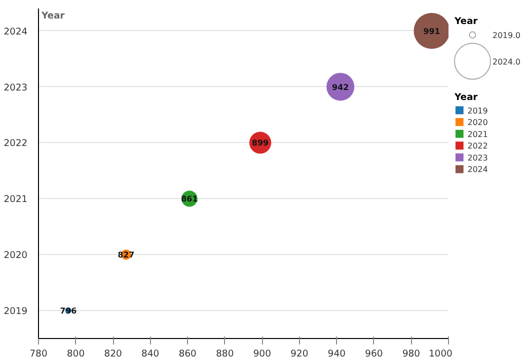 The width and height of the screenshot is (524, 364). I want to click on legend-label: 2024.0, so click(506, 61).